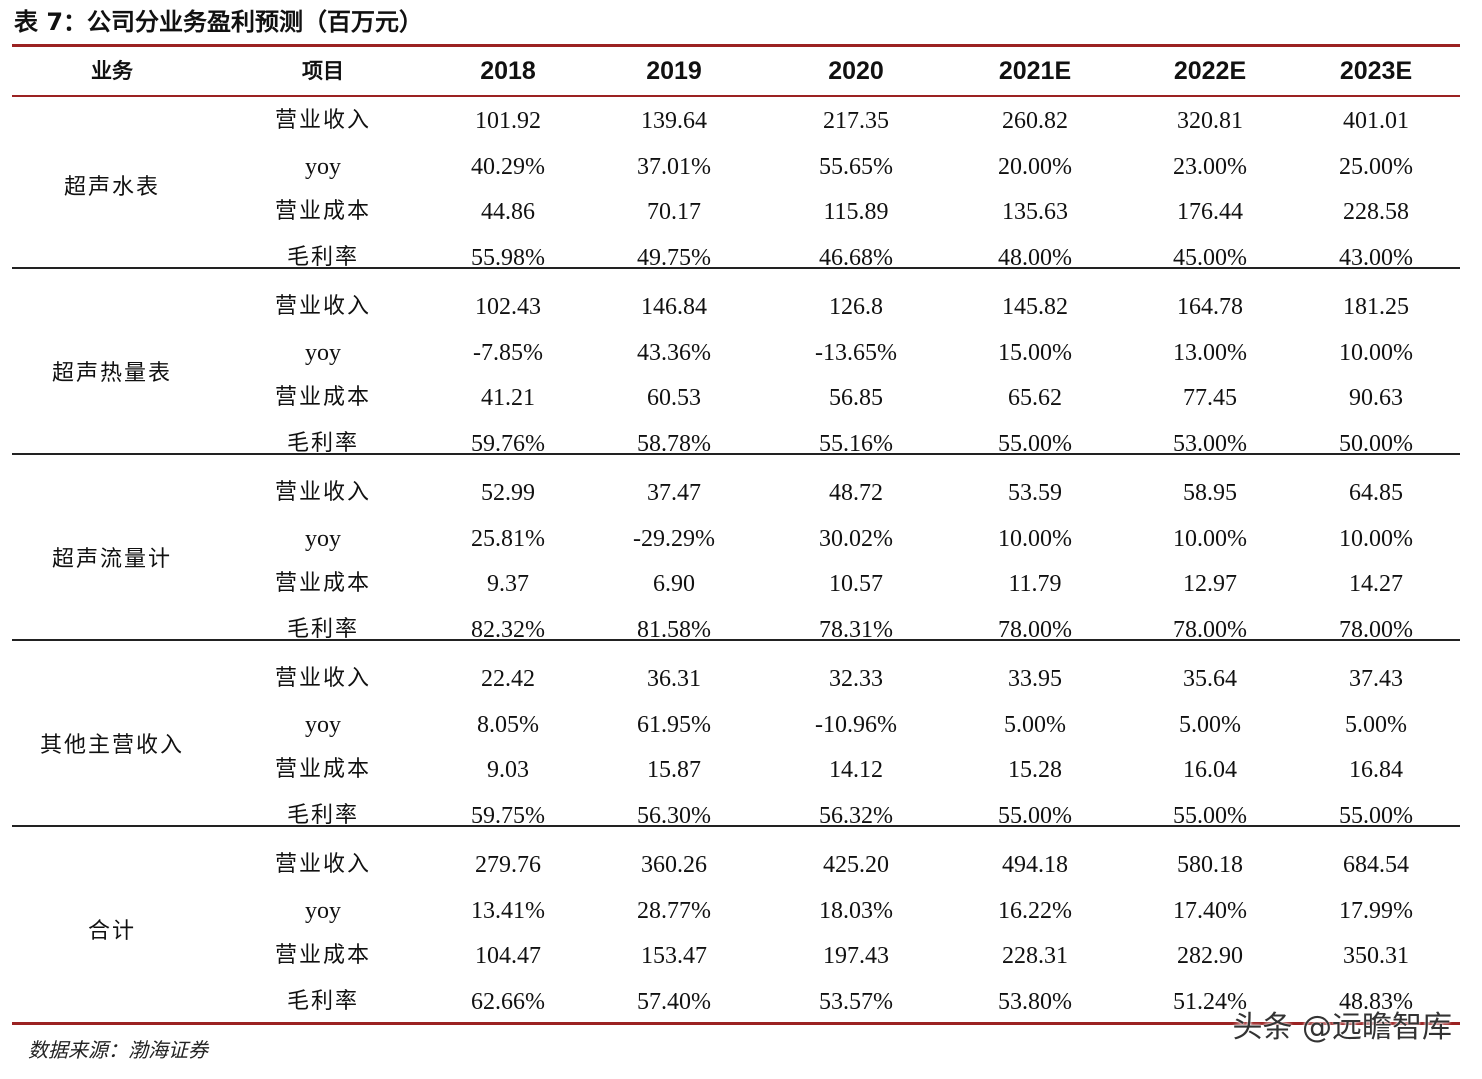 The height and width of the screenshot is (1079, 1482). Describe the element at coordinates (1035, 956) in the screenshot. I see `table-cell: 228.31` at that location.